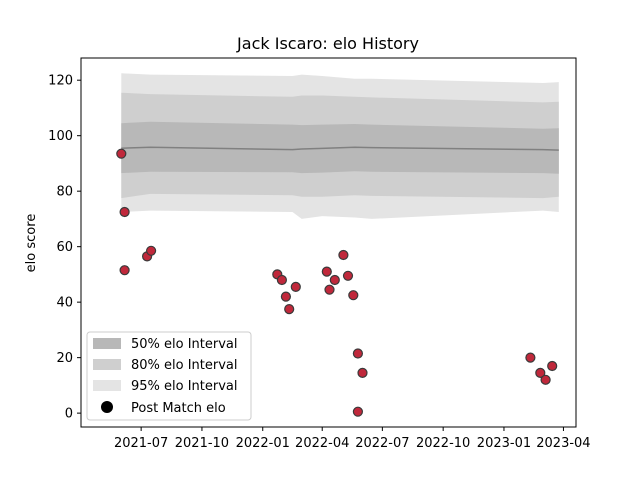  I want to click on x-tick-label: 2021-07, so click(141, 443).